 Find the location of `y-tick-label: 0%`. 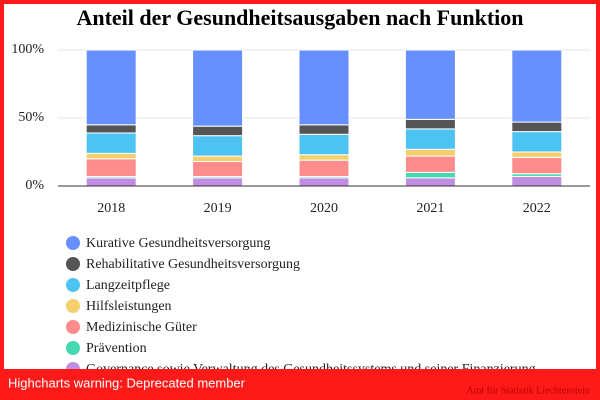

y-tick-label: 0% is located at coordinates (34, 185).